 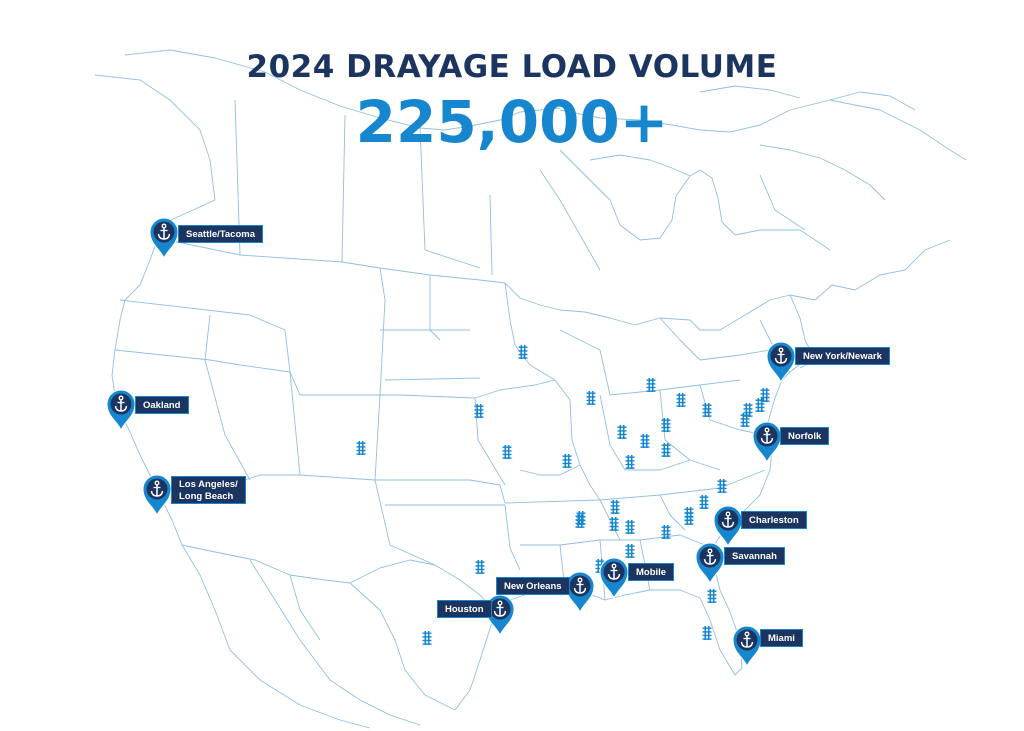 What do you see at coordinates (651, 572) in the screenshot?
I see `port-label-mobile: Mobile` at bounding box center [651, 572].